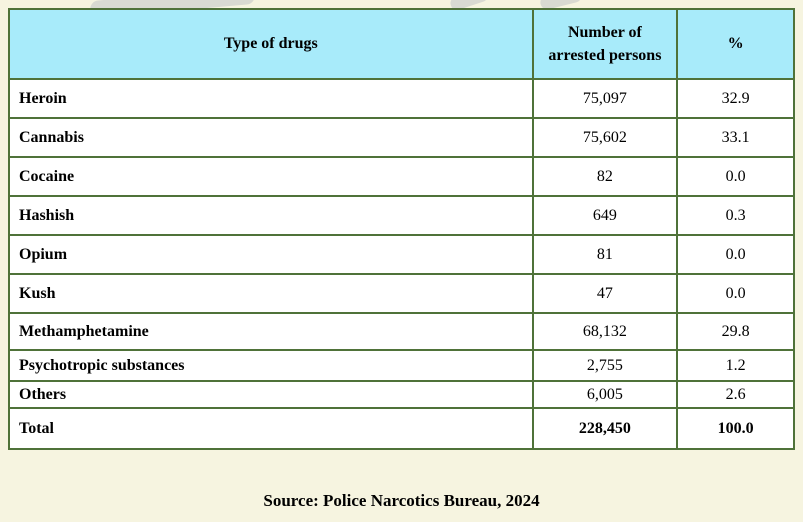  I want to click on count-cell: 75,602, so click(605, 137).